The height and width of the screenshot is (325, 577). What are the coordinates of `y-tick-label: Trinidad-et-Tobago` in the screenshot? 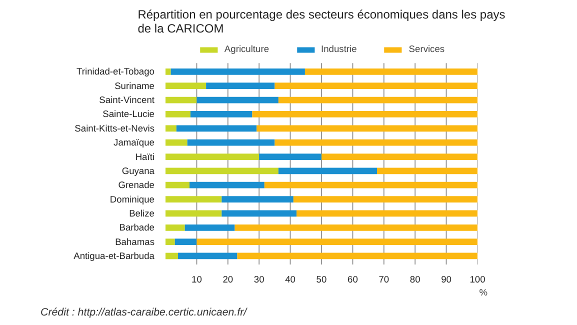 It's located at (115, 71).